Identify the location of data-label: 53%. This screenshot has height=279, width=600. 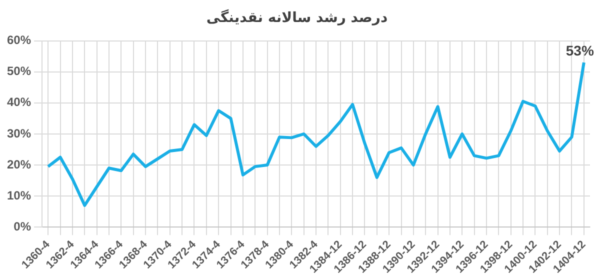
(580, 50).